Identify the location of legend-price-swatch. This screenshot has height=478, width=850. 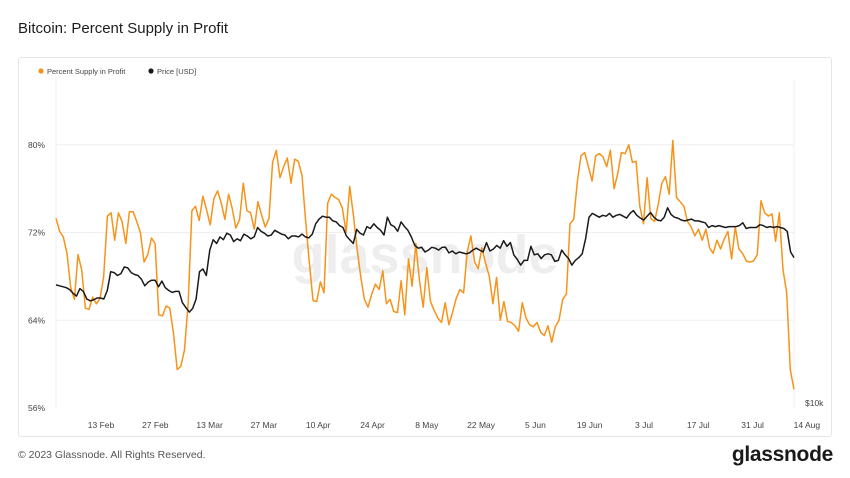
(151, 71).